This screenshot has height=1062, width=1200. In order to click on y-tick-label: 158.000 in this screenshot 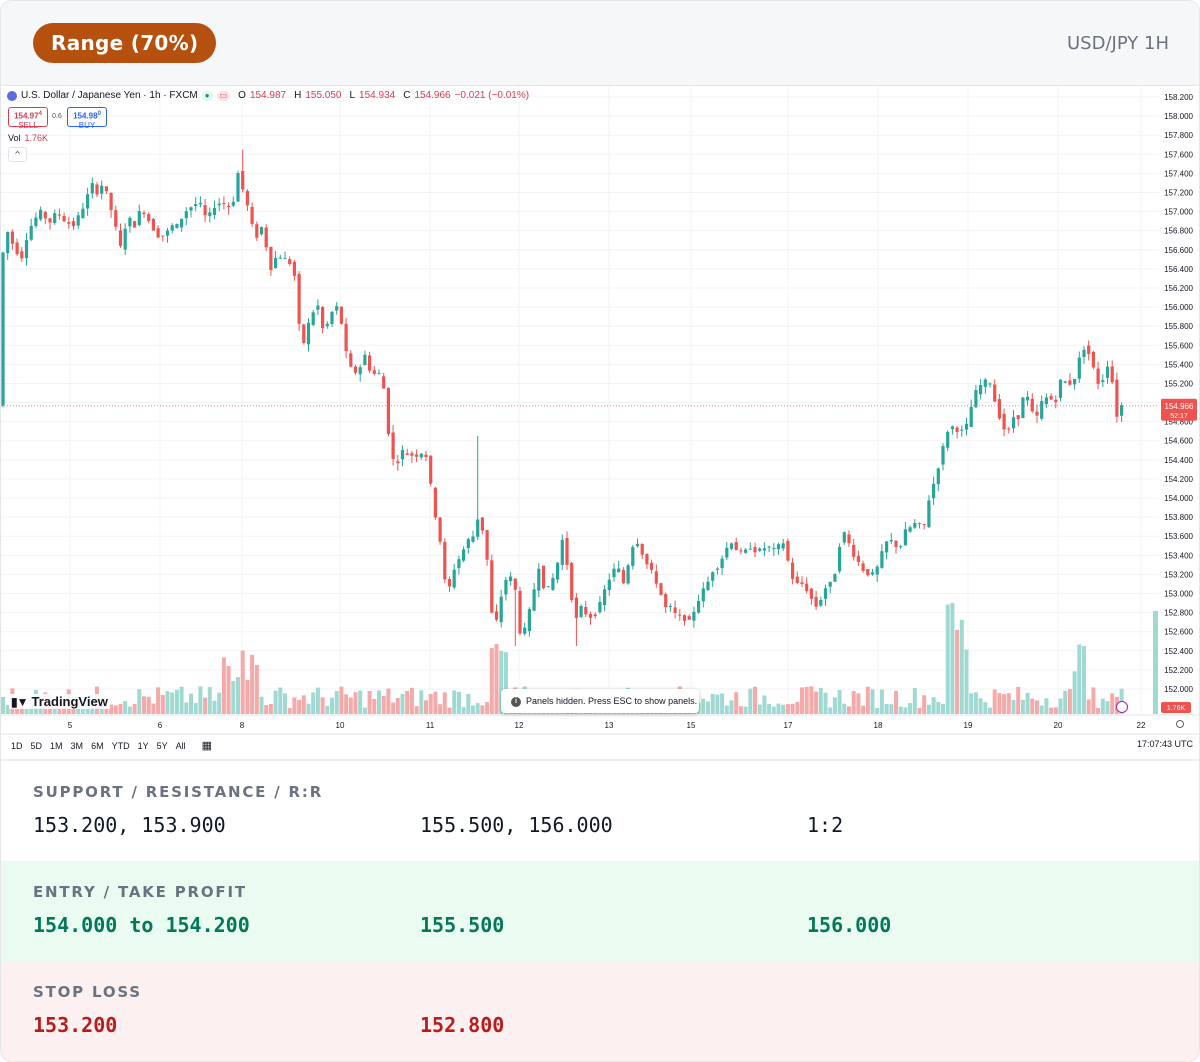, I will do `click(1178, 116)`.